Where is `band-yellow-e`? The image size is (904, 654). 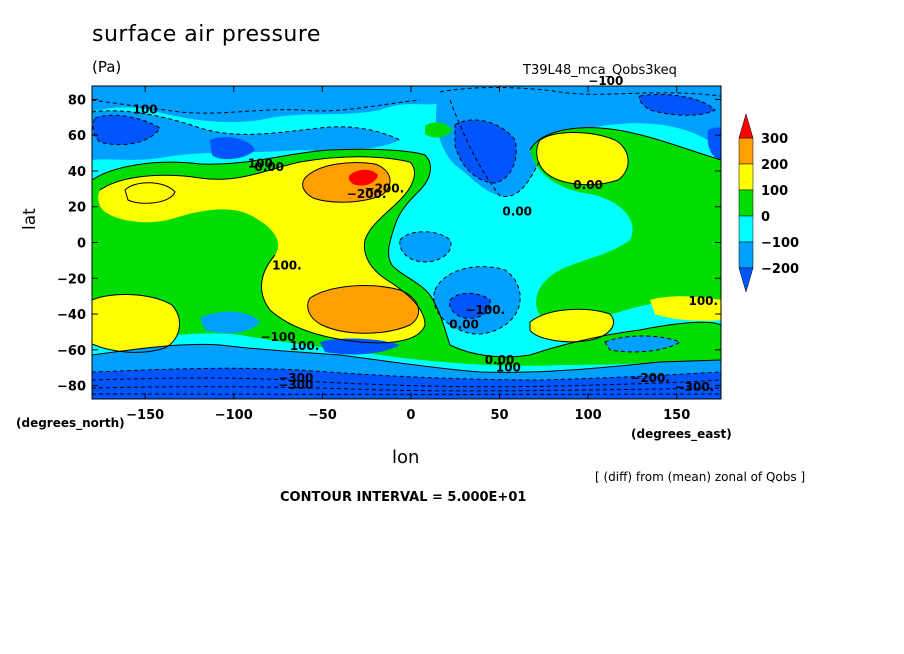
band-yellow-e is located at coordinates (685, 308).